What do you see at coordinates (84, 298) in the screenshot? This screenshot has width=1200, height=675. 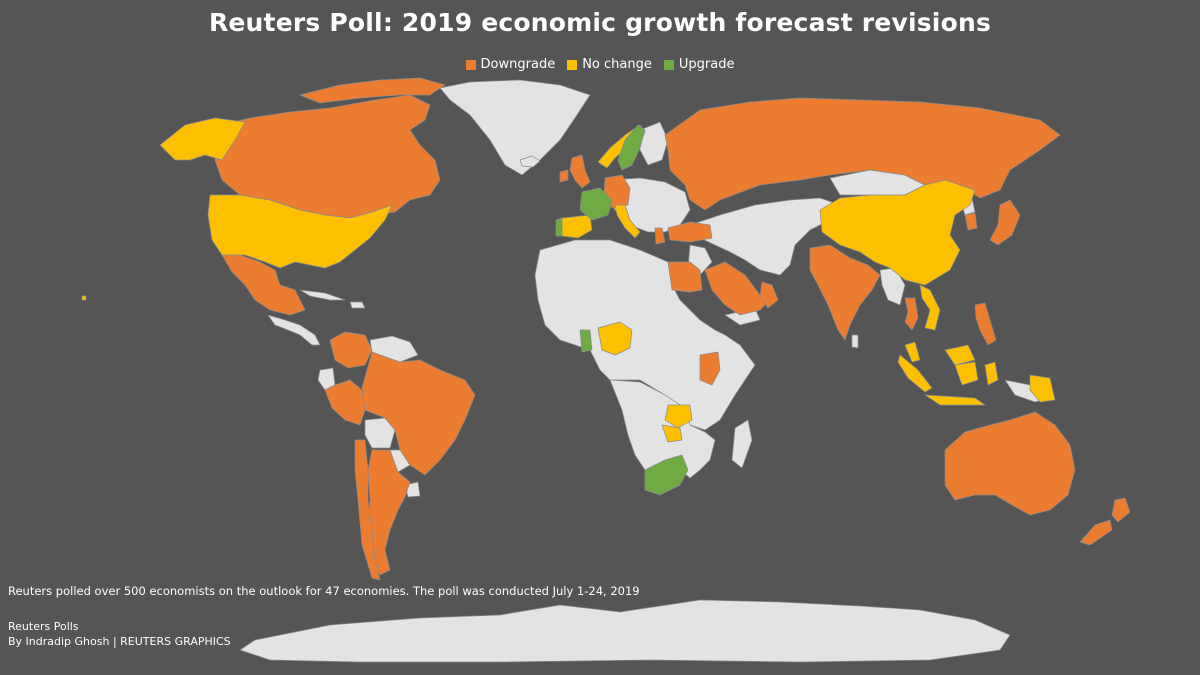 I see `state-hawaii` at bounding box center [84, 298].